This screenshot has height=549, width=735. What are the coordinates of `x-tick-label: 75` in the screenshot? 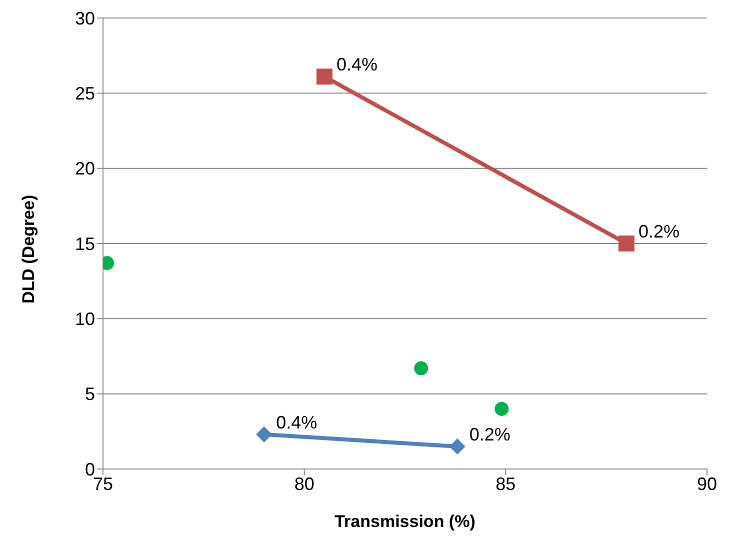 It's located at (103, 484).